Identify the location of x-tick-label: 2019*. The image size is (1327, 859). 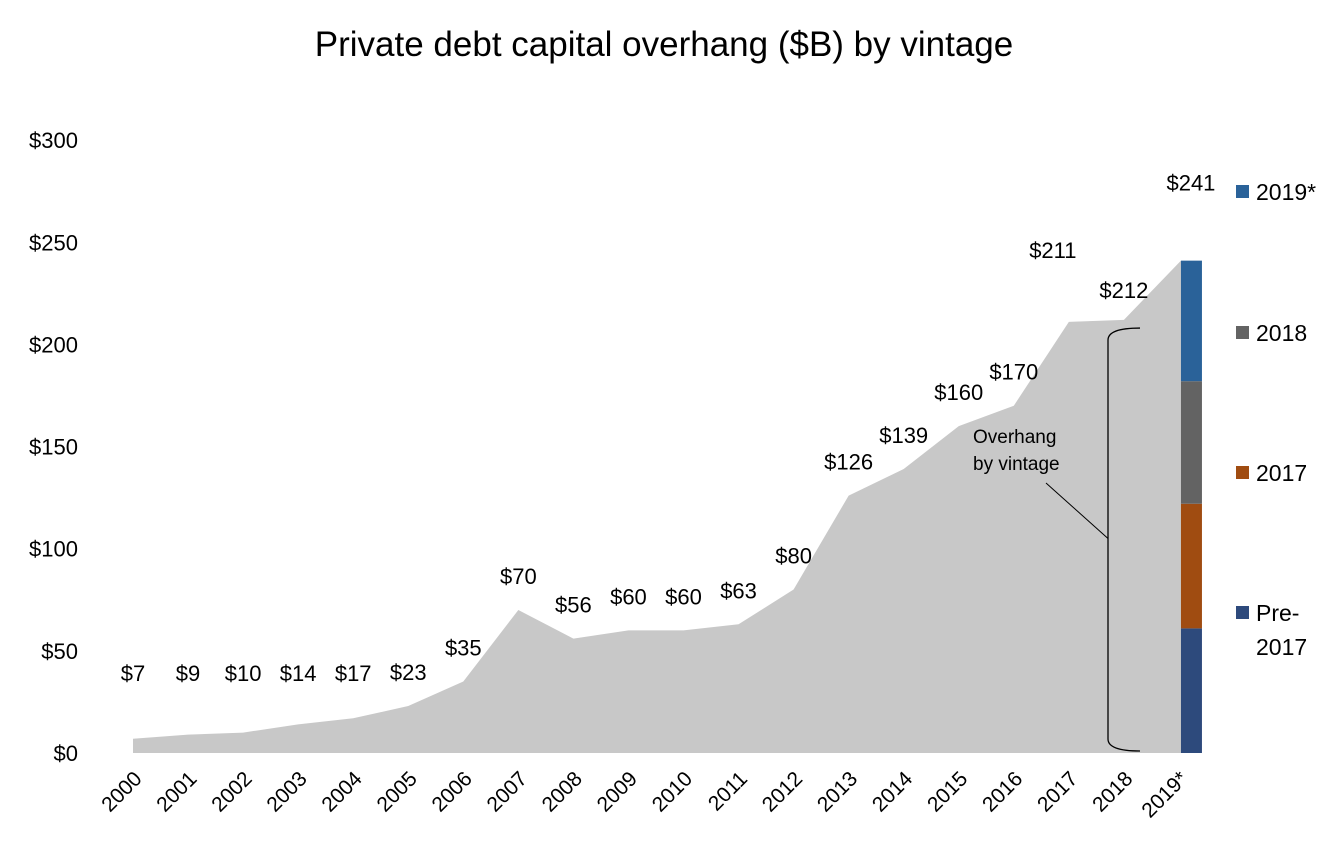
(1164, 794).